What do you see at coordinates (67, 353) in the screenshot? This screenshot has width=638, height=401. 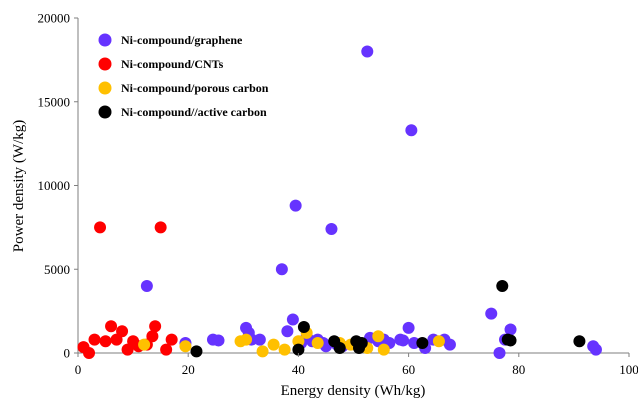 I see `y-tick-label: 0` at bounding box center [67, 353].